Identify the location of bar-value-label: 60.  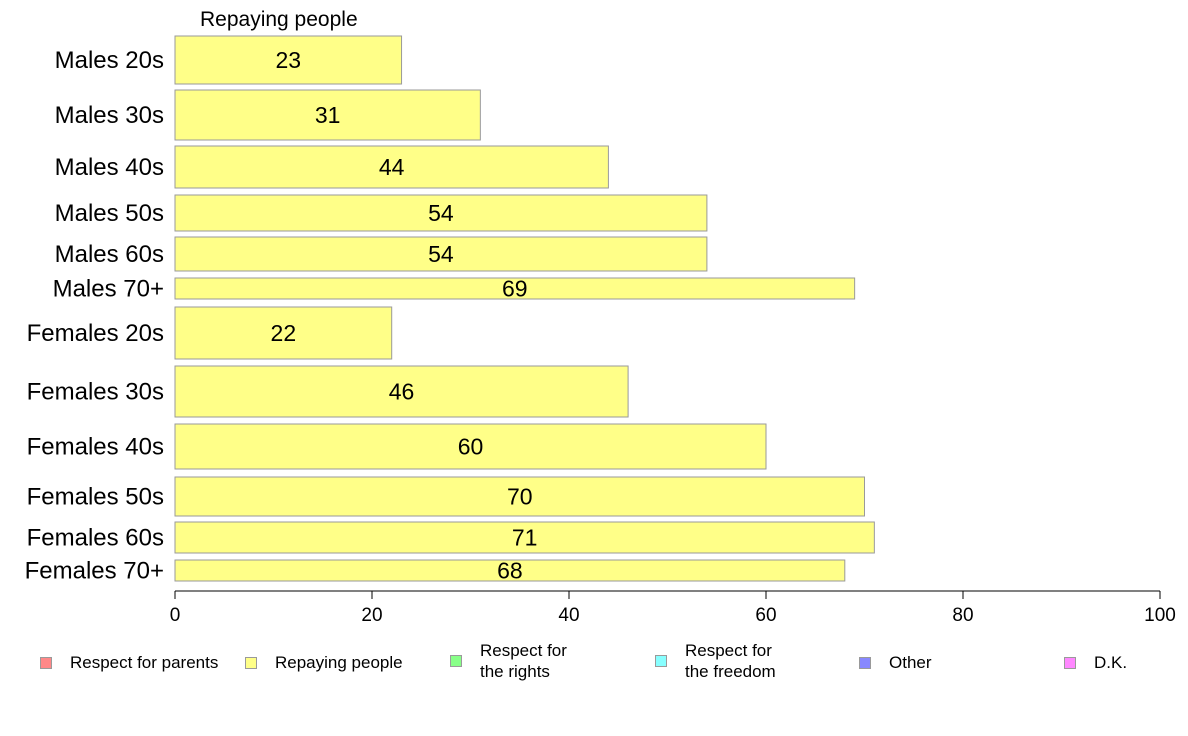
(471, 447).